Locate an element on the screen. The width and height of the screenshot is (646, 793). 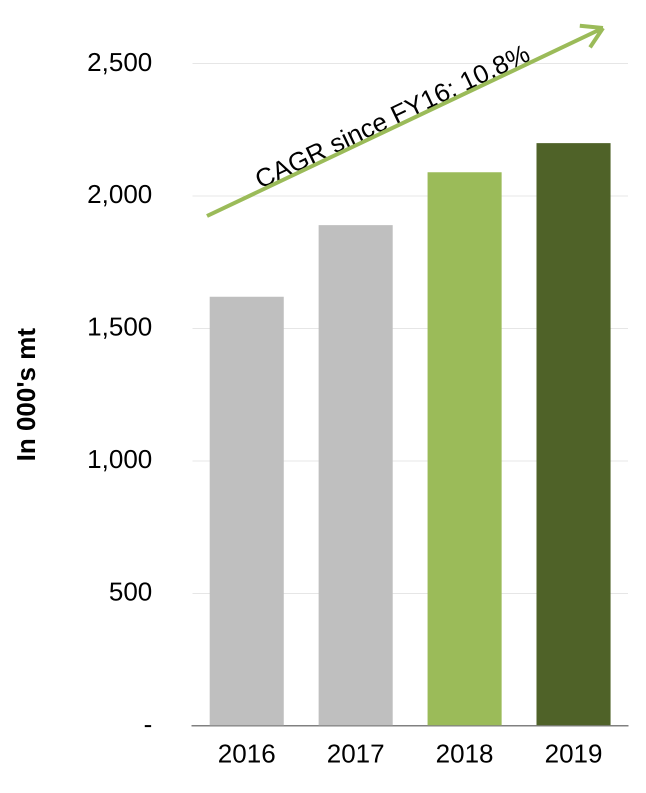
x-tick-label: 2018 is located at coordinates (465, 753).